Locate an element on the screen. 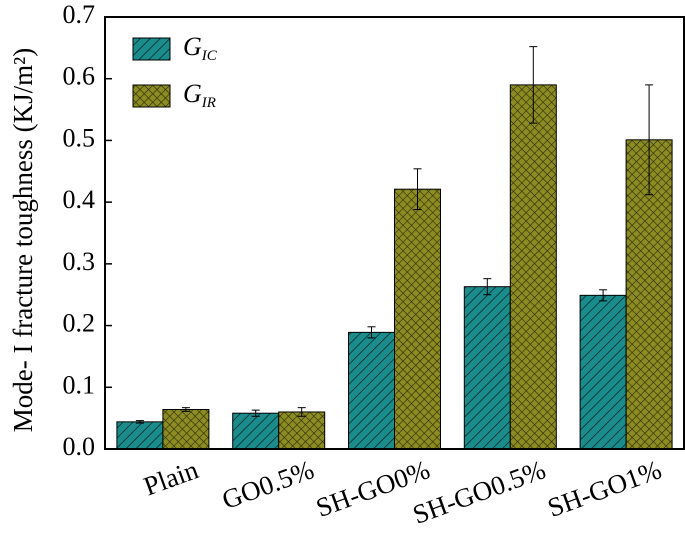 This screenshot has height=535, width=685. y-tick-label: 0.6 is located at coordinates (79, 76).